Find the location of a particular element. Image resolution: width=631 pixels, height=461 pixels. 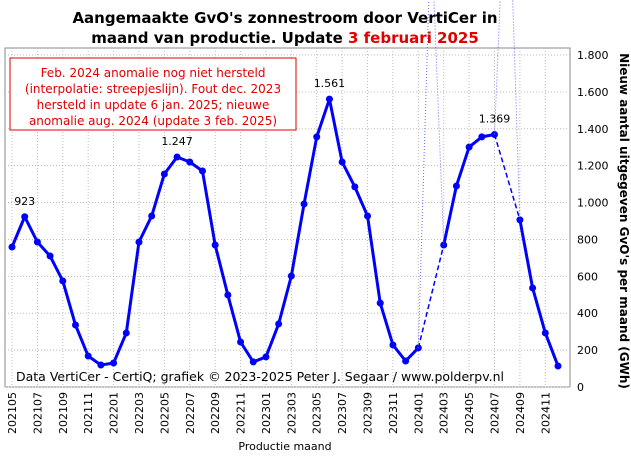

annotation: anomalie aug. 2024 (update 3 feb. 2025) is located at coordinates (153, 121).